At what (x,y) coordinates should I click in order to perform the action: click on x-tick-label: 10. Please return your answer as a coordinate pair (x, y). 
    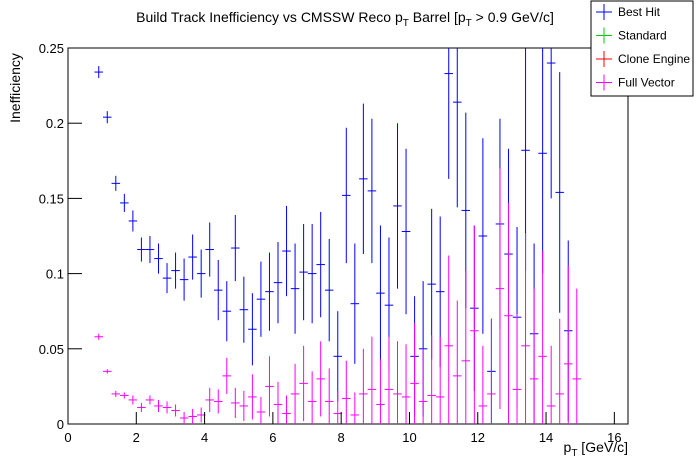
    Looking at the image, I should click on (409, 437).